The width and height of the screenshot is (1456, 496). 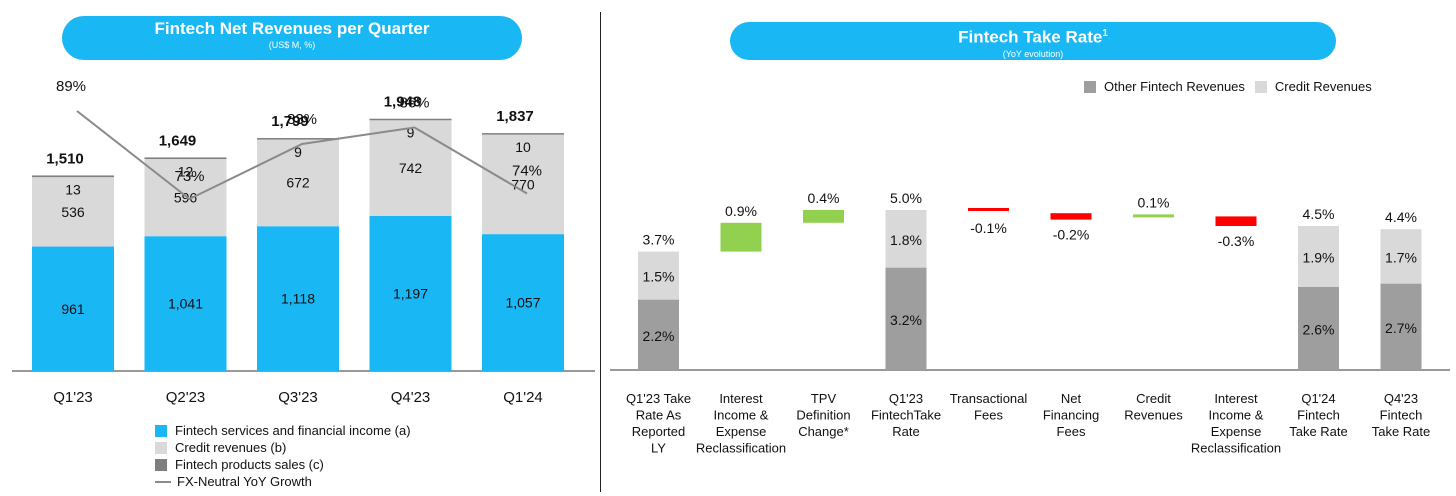 What do you see at coordinates (163, 481) in the screenshot?
I see `legend-swatch-growth-line` at bounding box center [163, 481].